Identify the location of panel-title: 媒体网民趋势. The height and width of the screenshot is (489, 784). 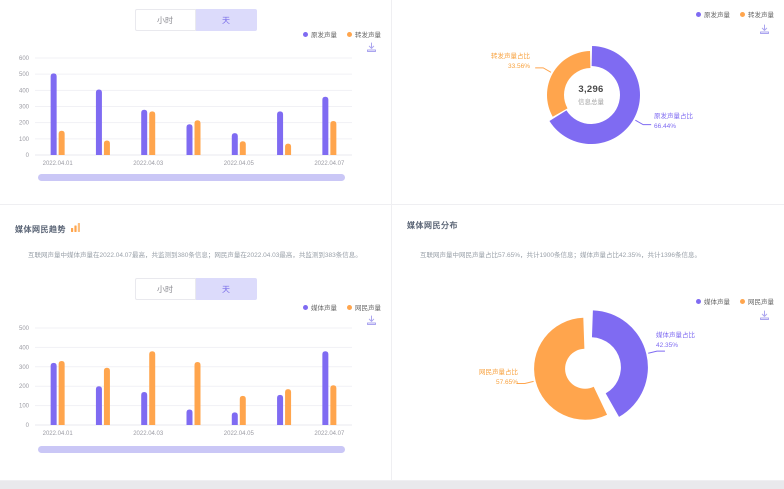
(40, 229).